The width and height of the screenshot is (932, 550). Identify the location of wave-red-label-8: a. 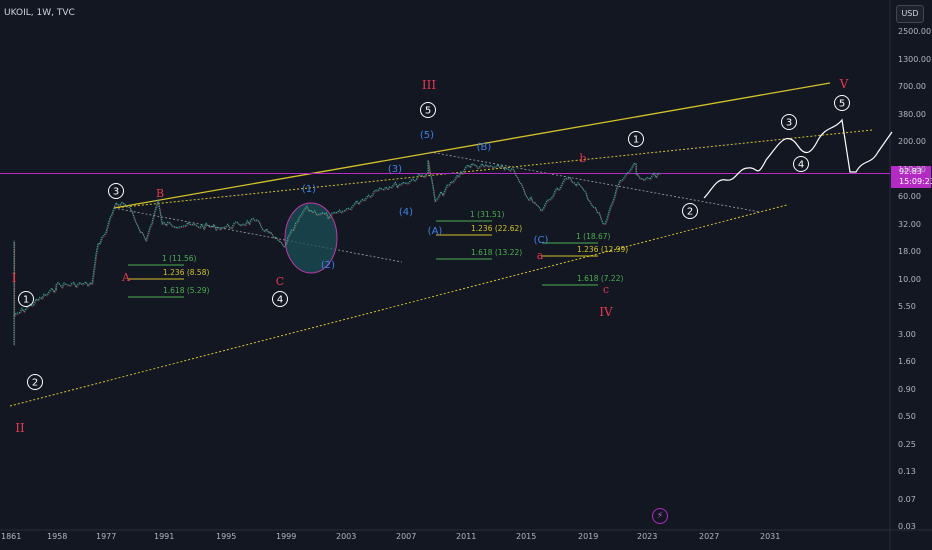
(540, 255).